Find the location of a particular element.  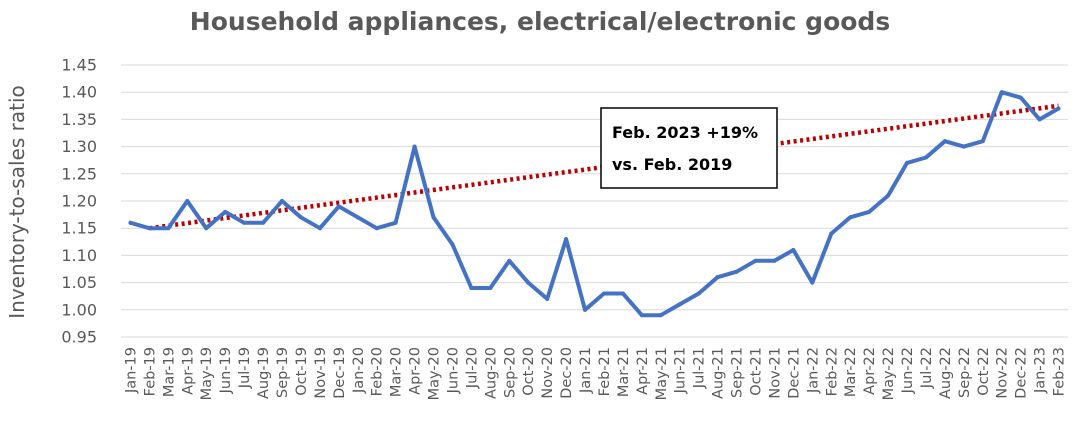

x-tick-label: Jan-22 is located at coordinates (813, 370).